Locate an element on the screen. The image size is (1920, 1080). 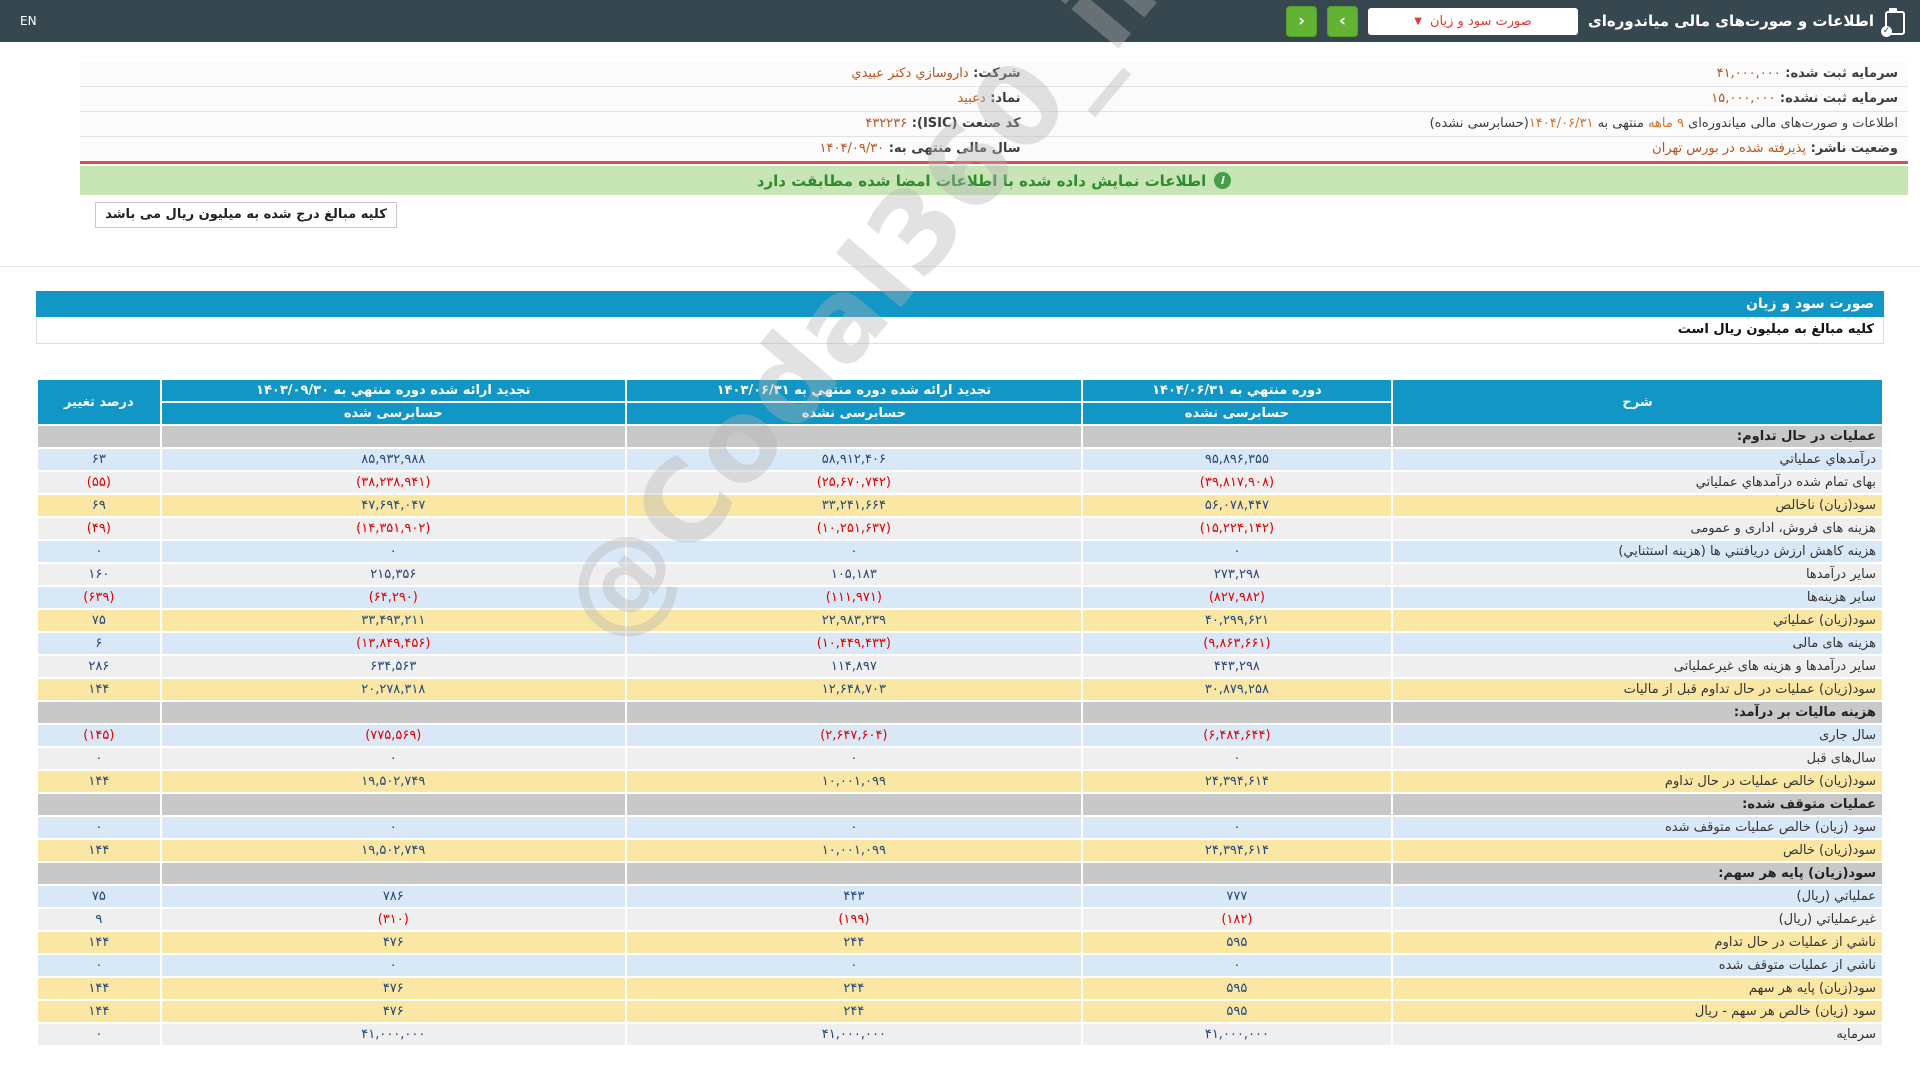
numeric-value: ۹ is located at coordinates (99, 919).